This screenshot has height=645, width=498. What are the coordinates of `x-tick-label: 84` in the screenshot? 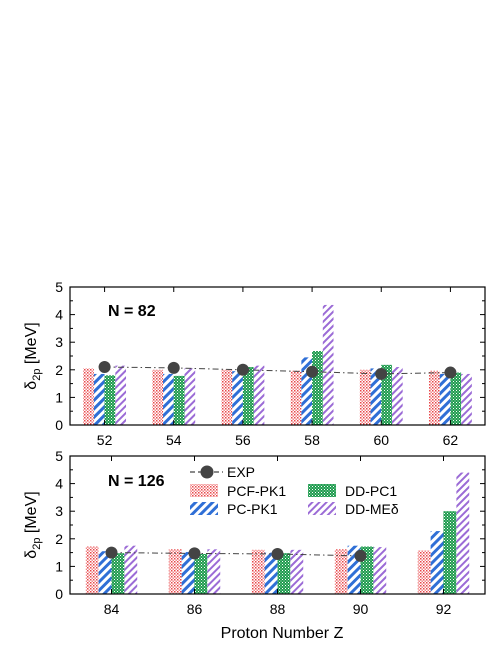 It's located at (112, 609).